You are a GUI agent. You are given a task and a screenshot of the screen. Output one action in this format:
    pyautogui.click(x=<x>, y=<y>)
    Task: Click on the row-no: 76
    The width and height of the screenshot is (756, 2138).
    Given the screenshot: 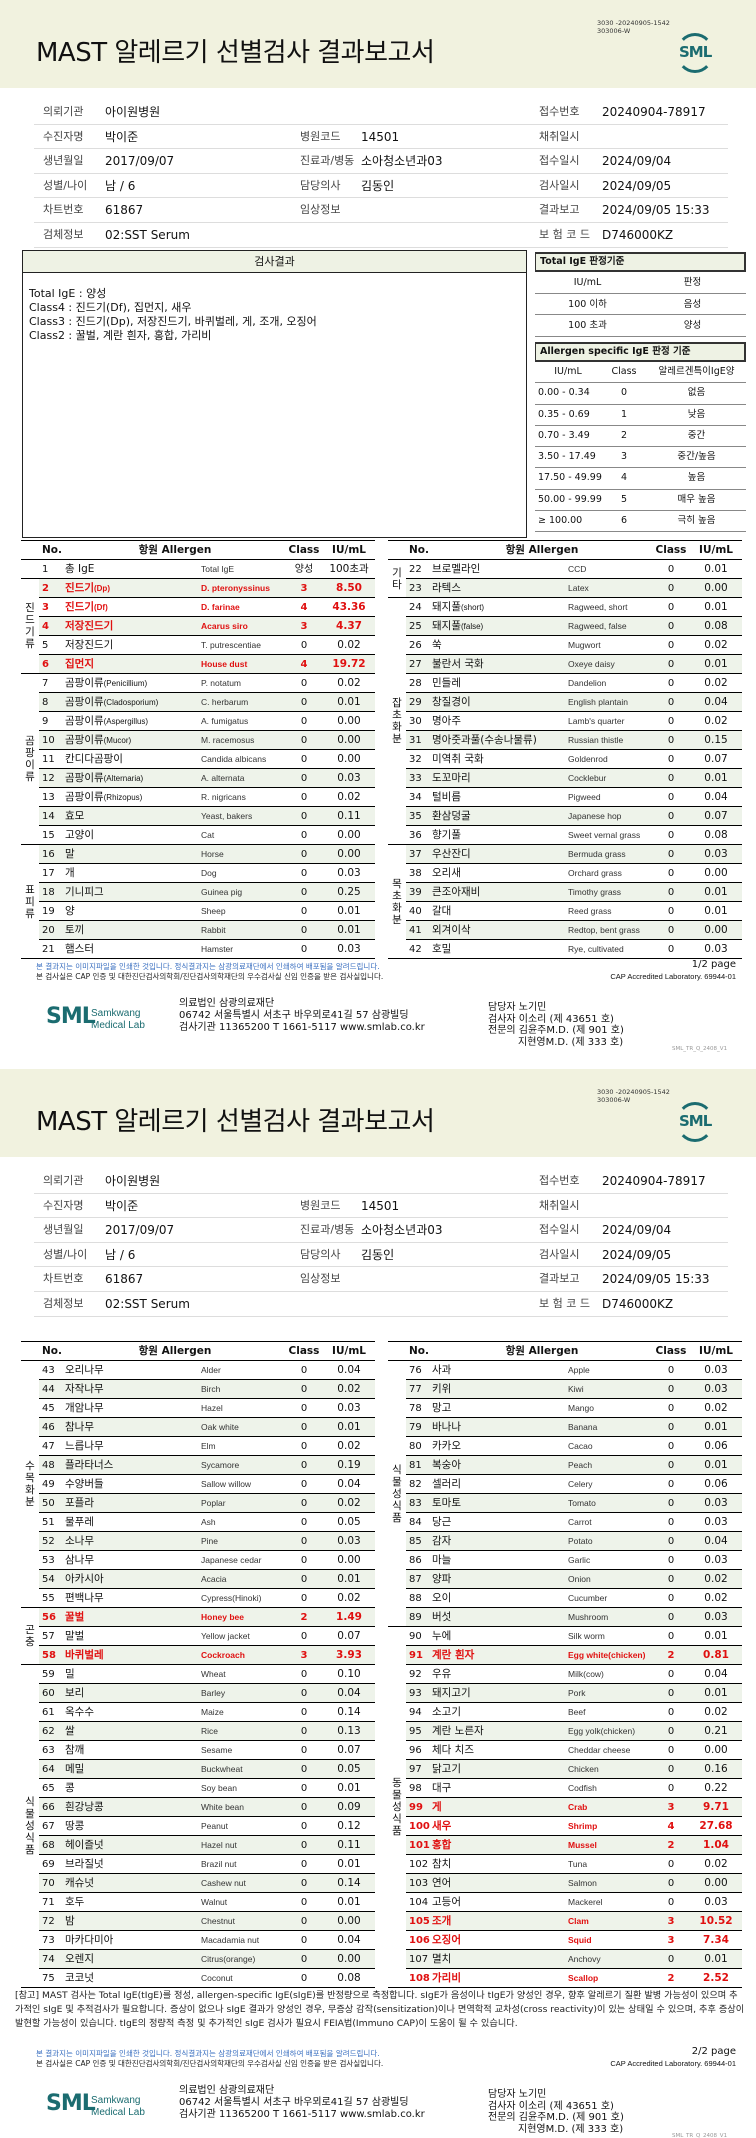 What is the action you would take?
    pyautogui.click(x=419, y=1370)
    